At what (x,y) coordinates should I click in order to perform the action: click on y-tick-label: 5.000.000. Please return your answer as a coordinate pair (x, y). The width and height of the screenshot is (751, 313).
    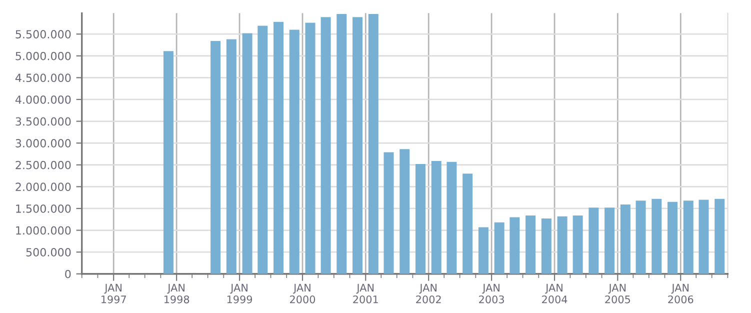
    Looking at the image, I should click on (43, 56).